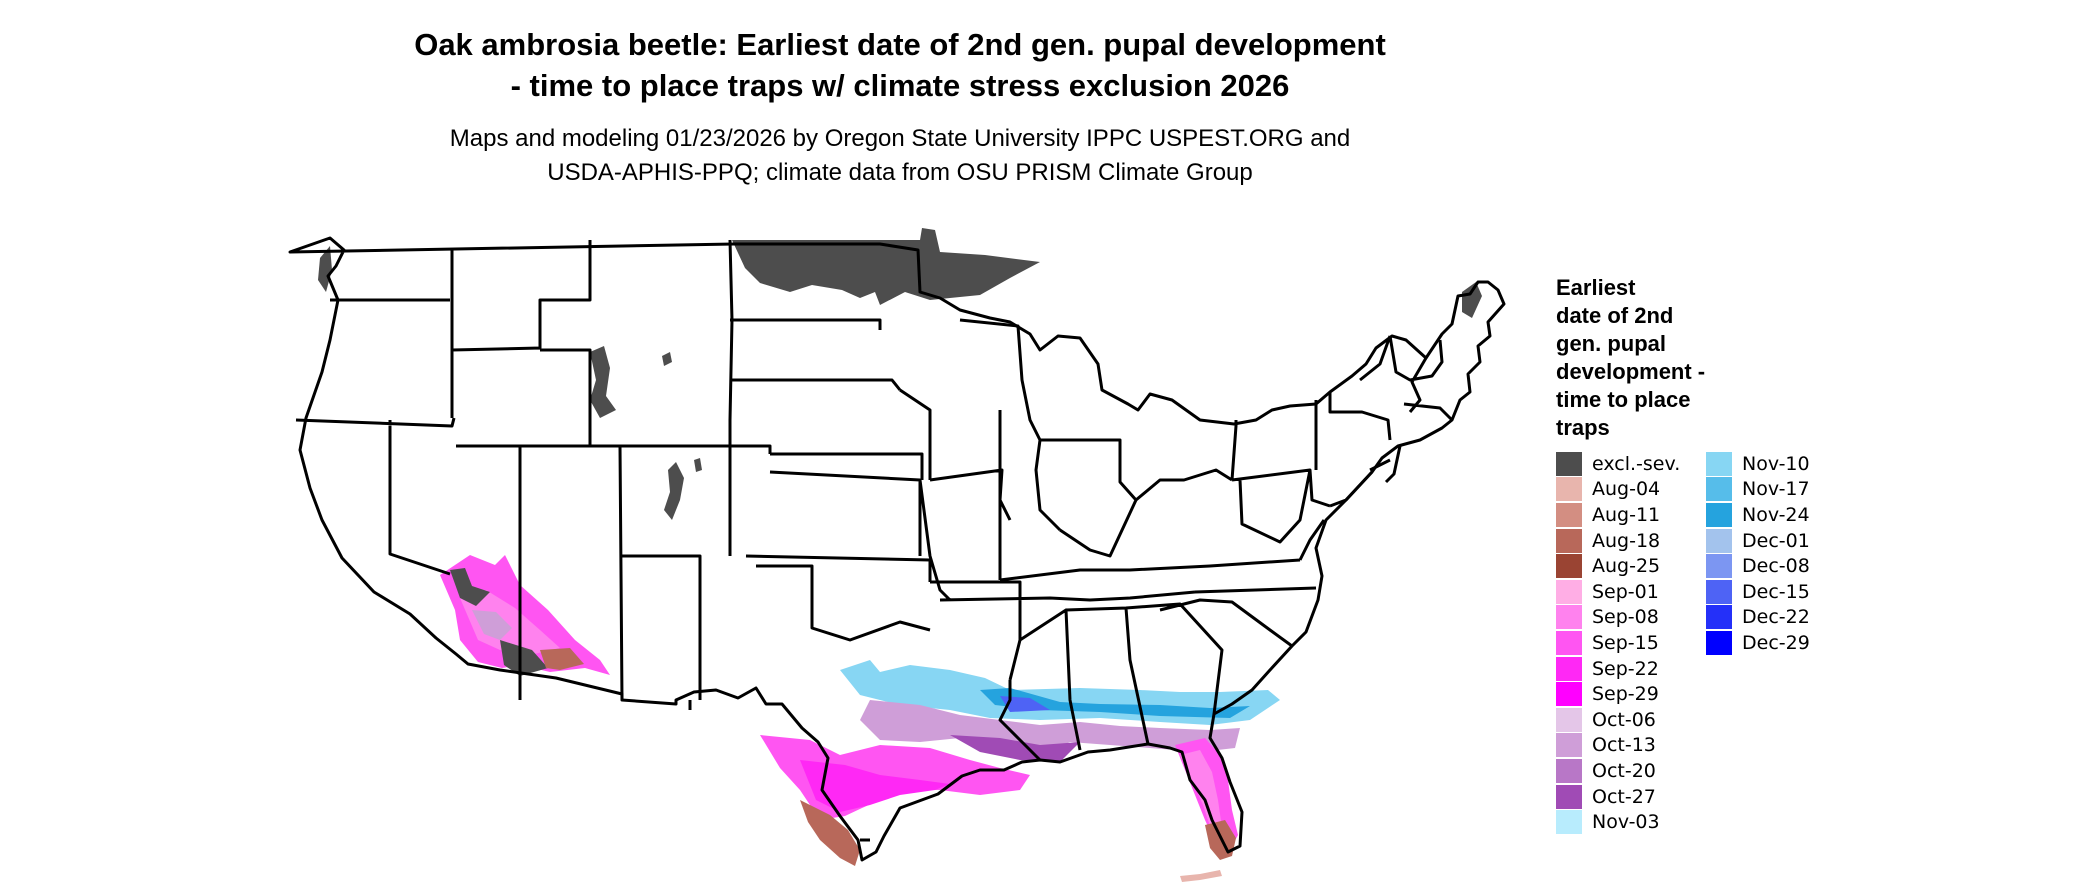 This screenshot has height=892, width=2100. I want to click on fill-region-desert-southwest-b, so click(510, 622).